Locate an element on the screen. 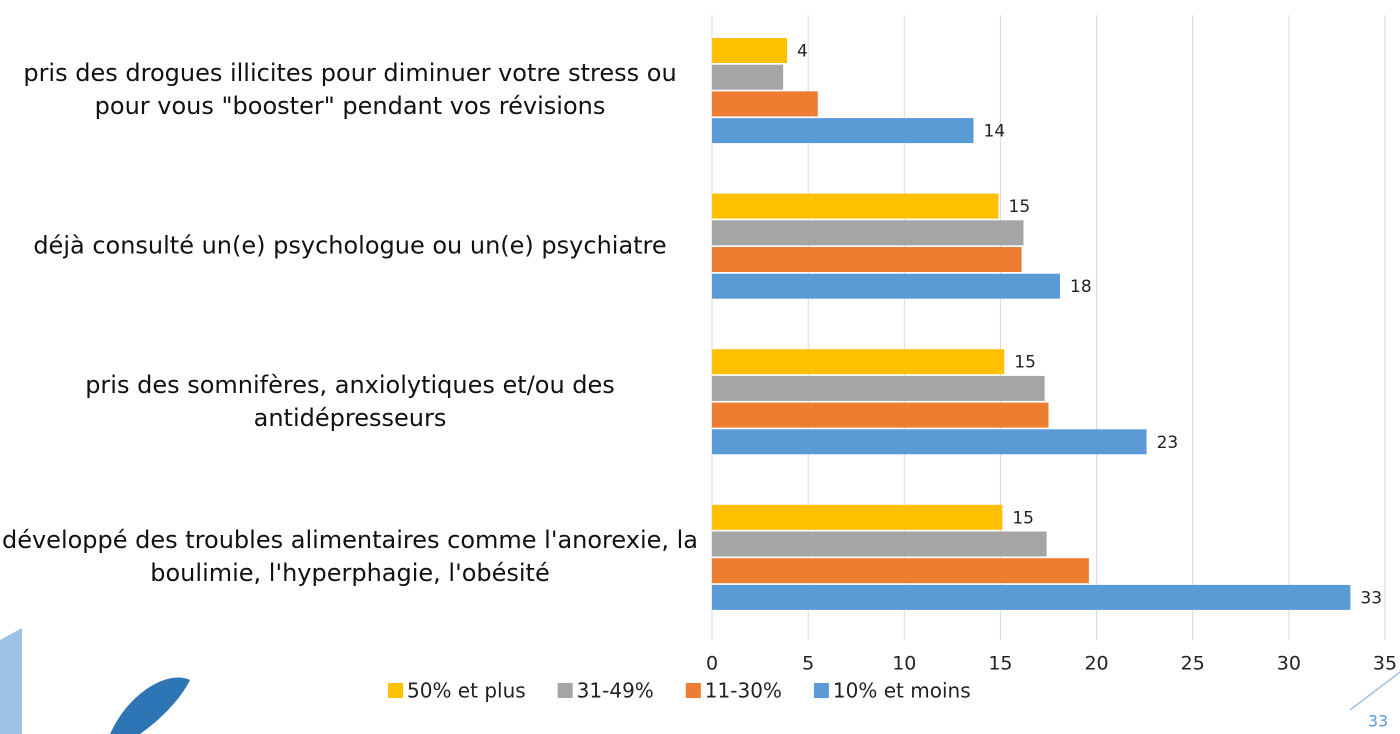 Image resolution: width=1400 pixels, height=734 pixels. page-number: 33 is located at coordinates (1378, 721).